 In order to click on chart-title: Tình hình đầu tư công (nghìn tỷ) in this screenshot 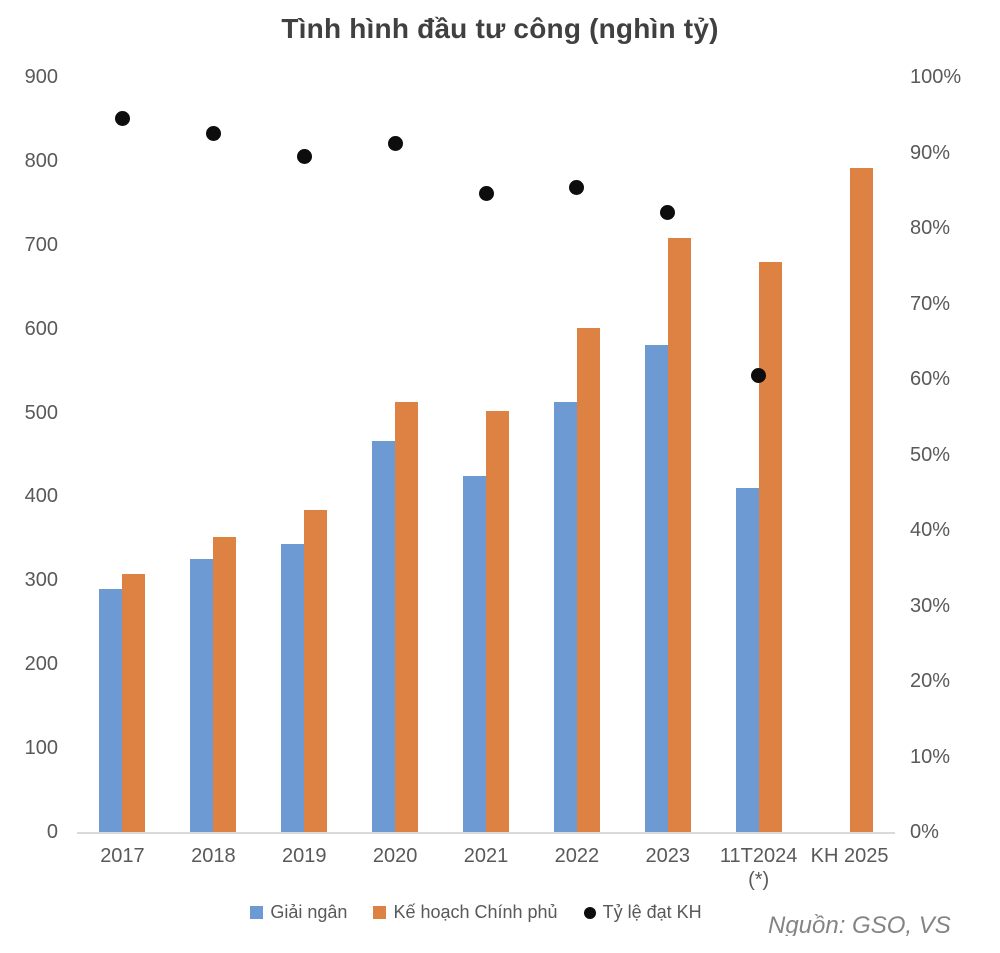, I will do `click(500, 28)`.